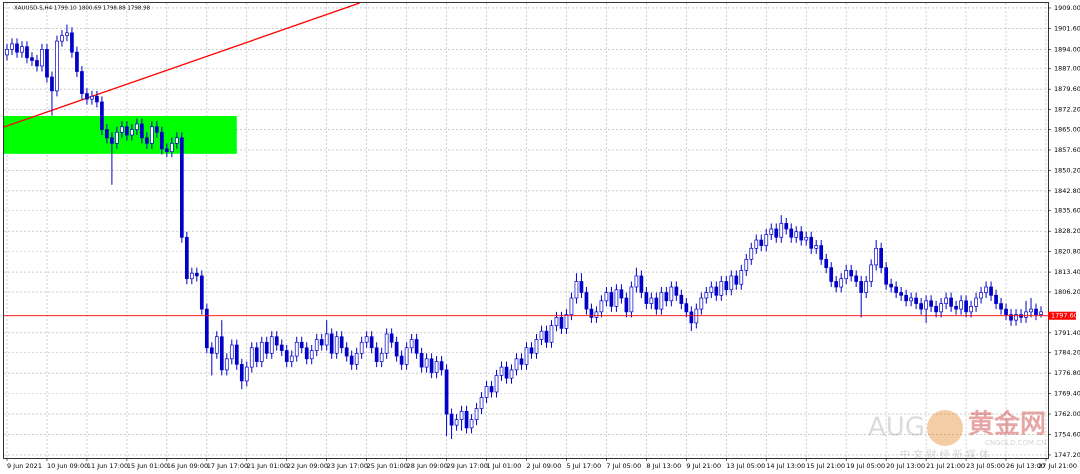 The height and width of the screenshot is (474, 1080). I want to click on zone, so click(120, 134).